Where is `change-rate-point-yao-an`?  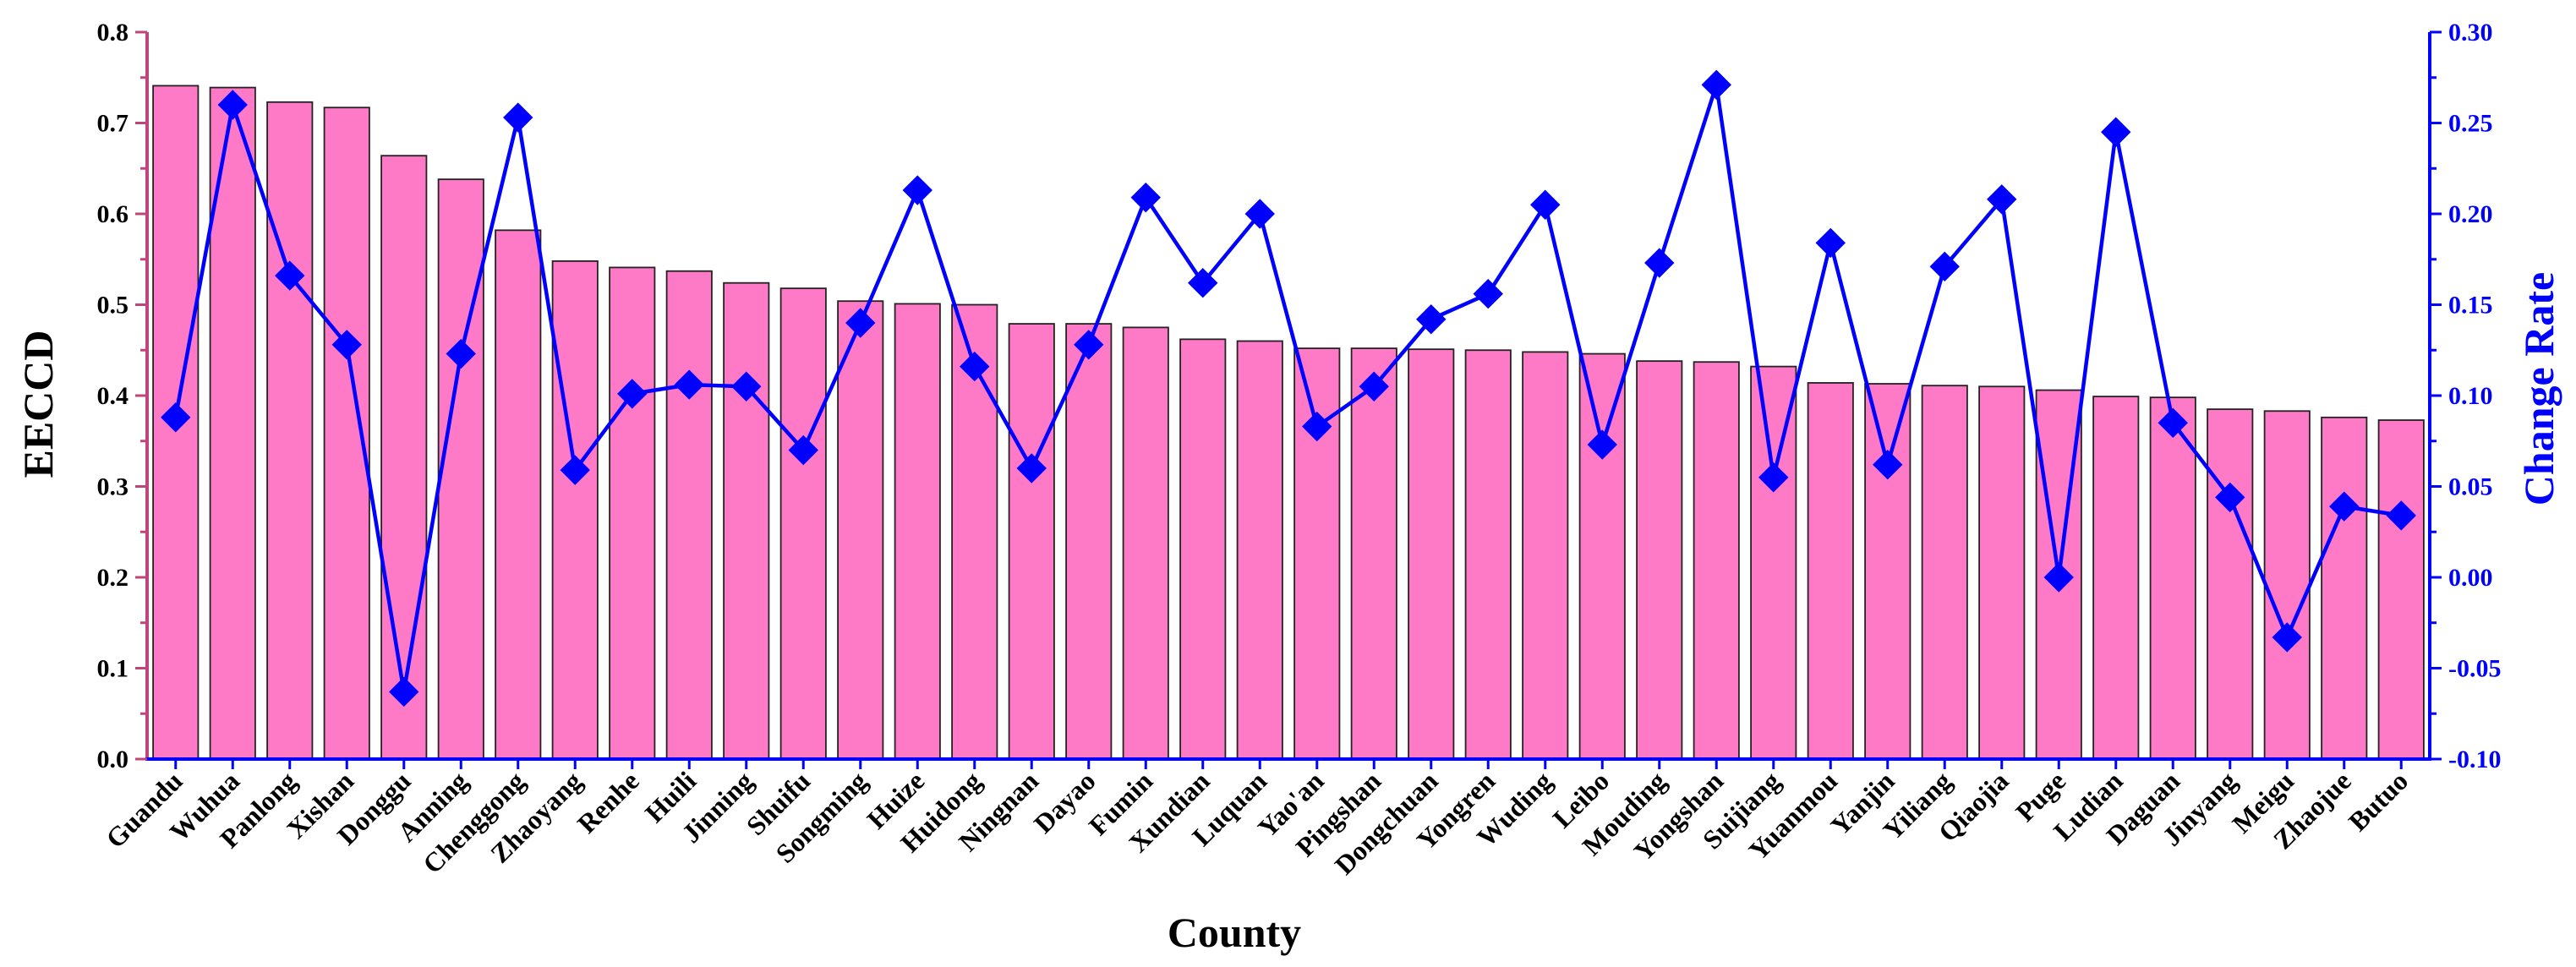
change-rate-point-yao-an is located at coordinates (1317, 427).